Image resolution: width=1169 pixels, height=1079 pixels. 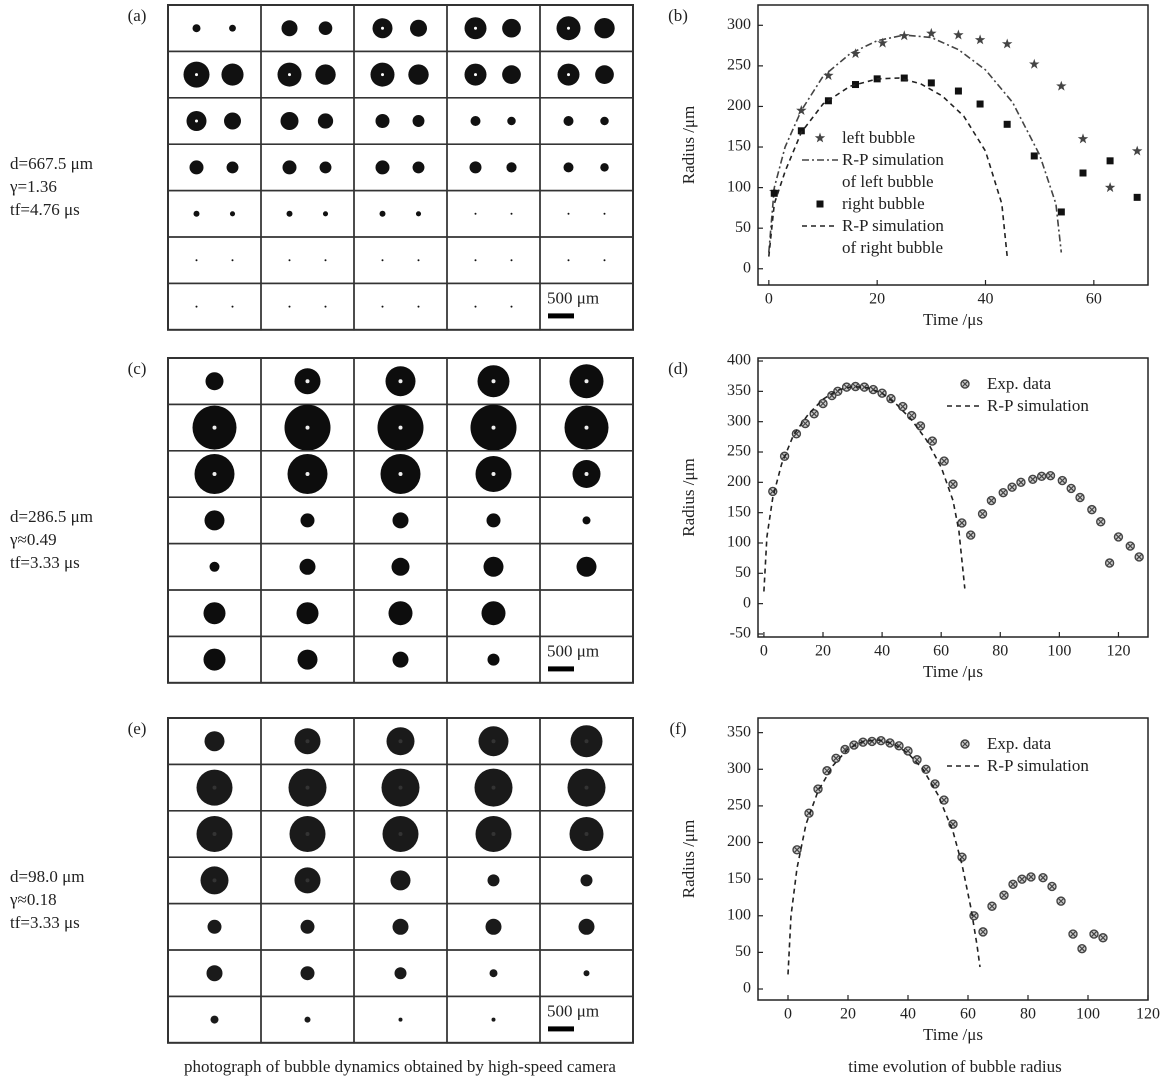 What do you see at coordinates (678, 728) in the screenshot?
I see `panel-label: (f)` at bounding box center [678, 728].